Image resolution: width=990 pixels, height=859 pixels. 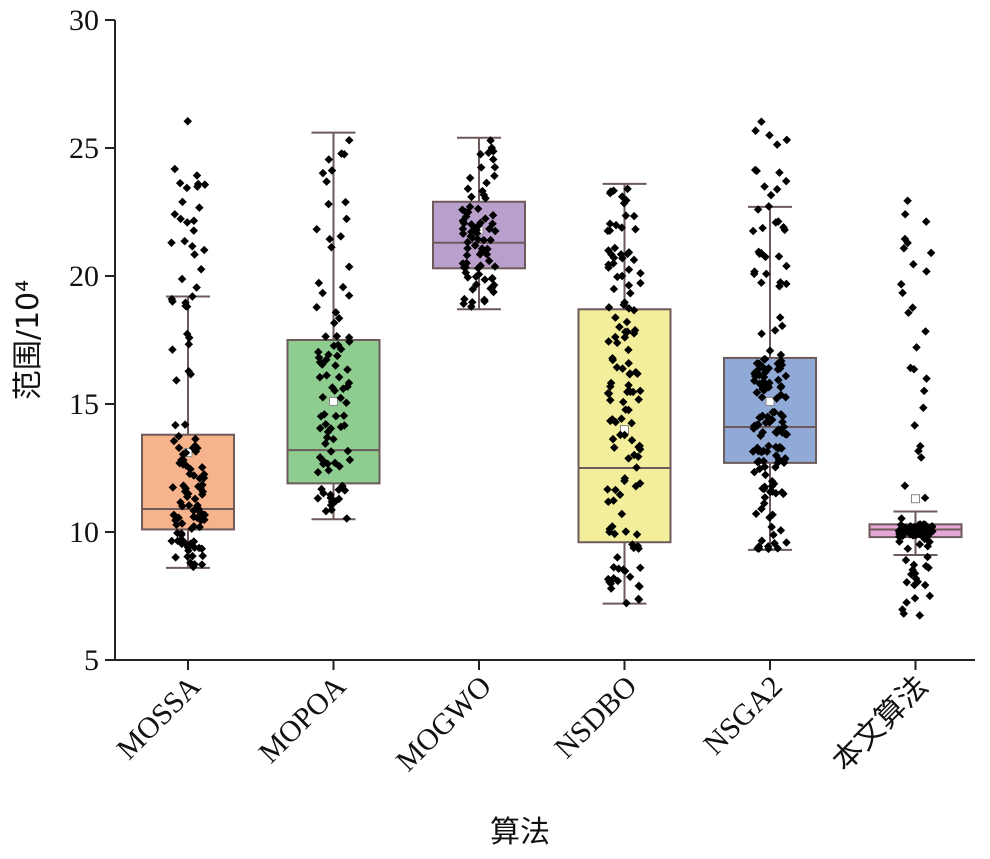 I want to click on x-category-label: MOGWO, so click(x=444, y=724).